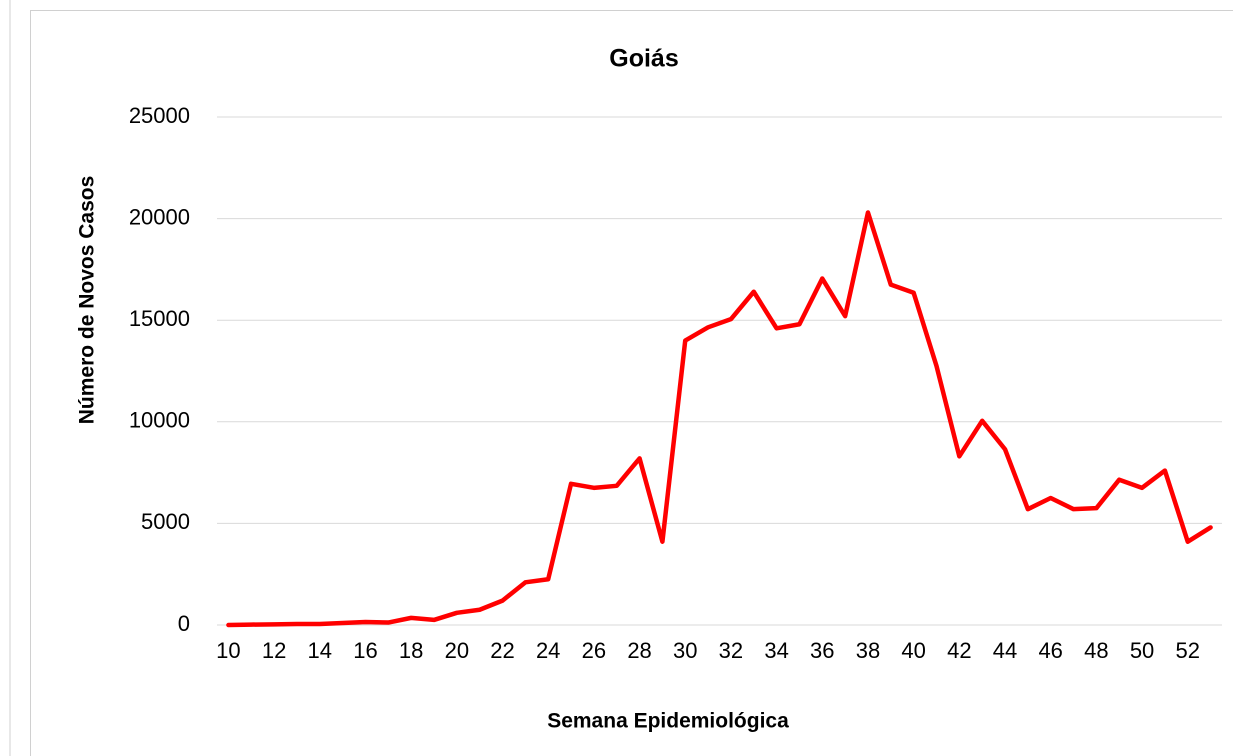  I want to click on y-axis-title: Número de Novos Casos, so click(87, 300).